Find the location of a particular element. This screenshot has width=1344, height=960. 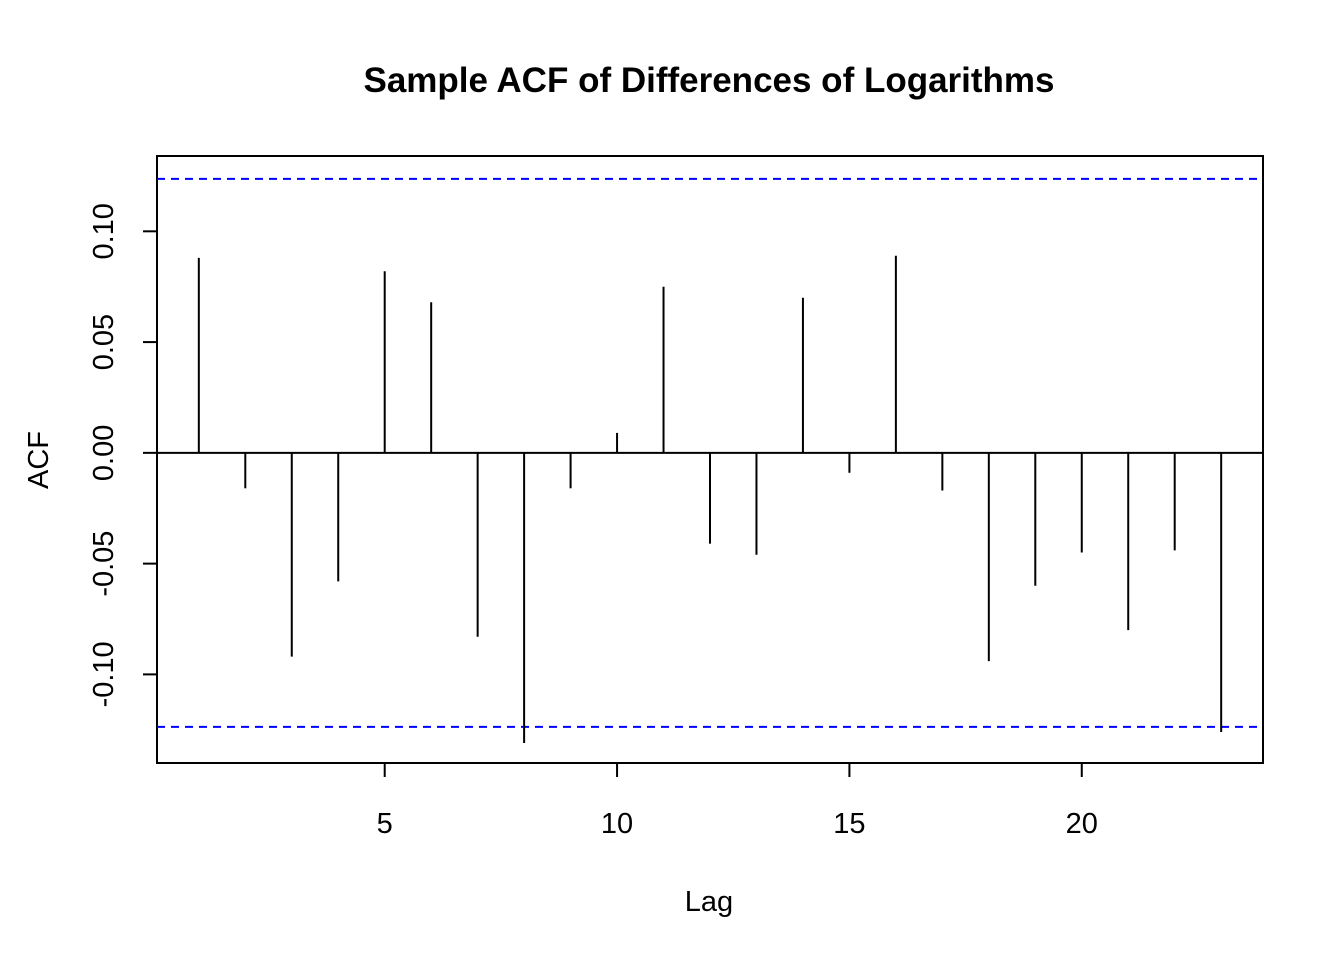

y-axis-label: ACF is located at coordinates (39, 460).